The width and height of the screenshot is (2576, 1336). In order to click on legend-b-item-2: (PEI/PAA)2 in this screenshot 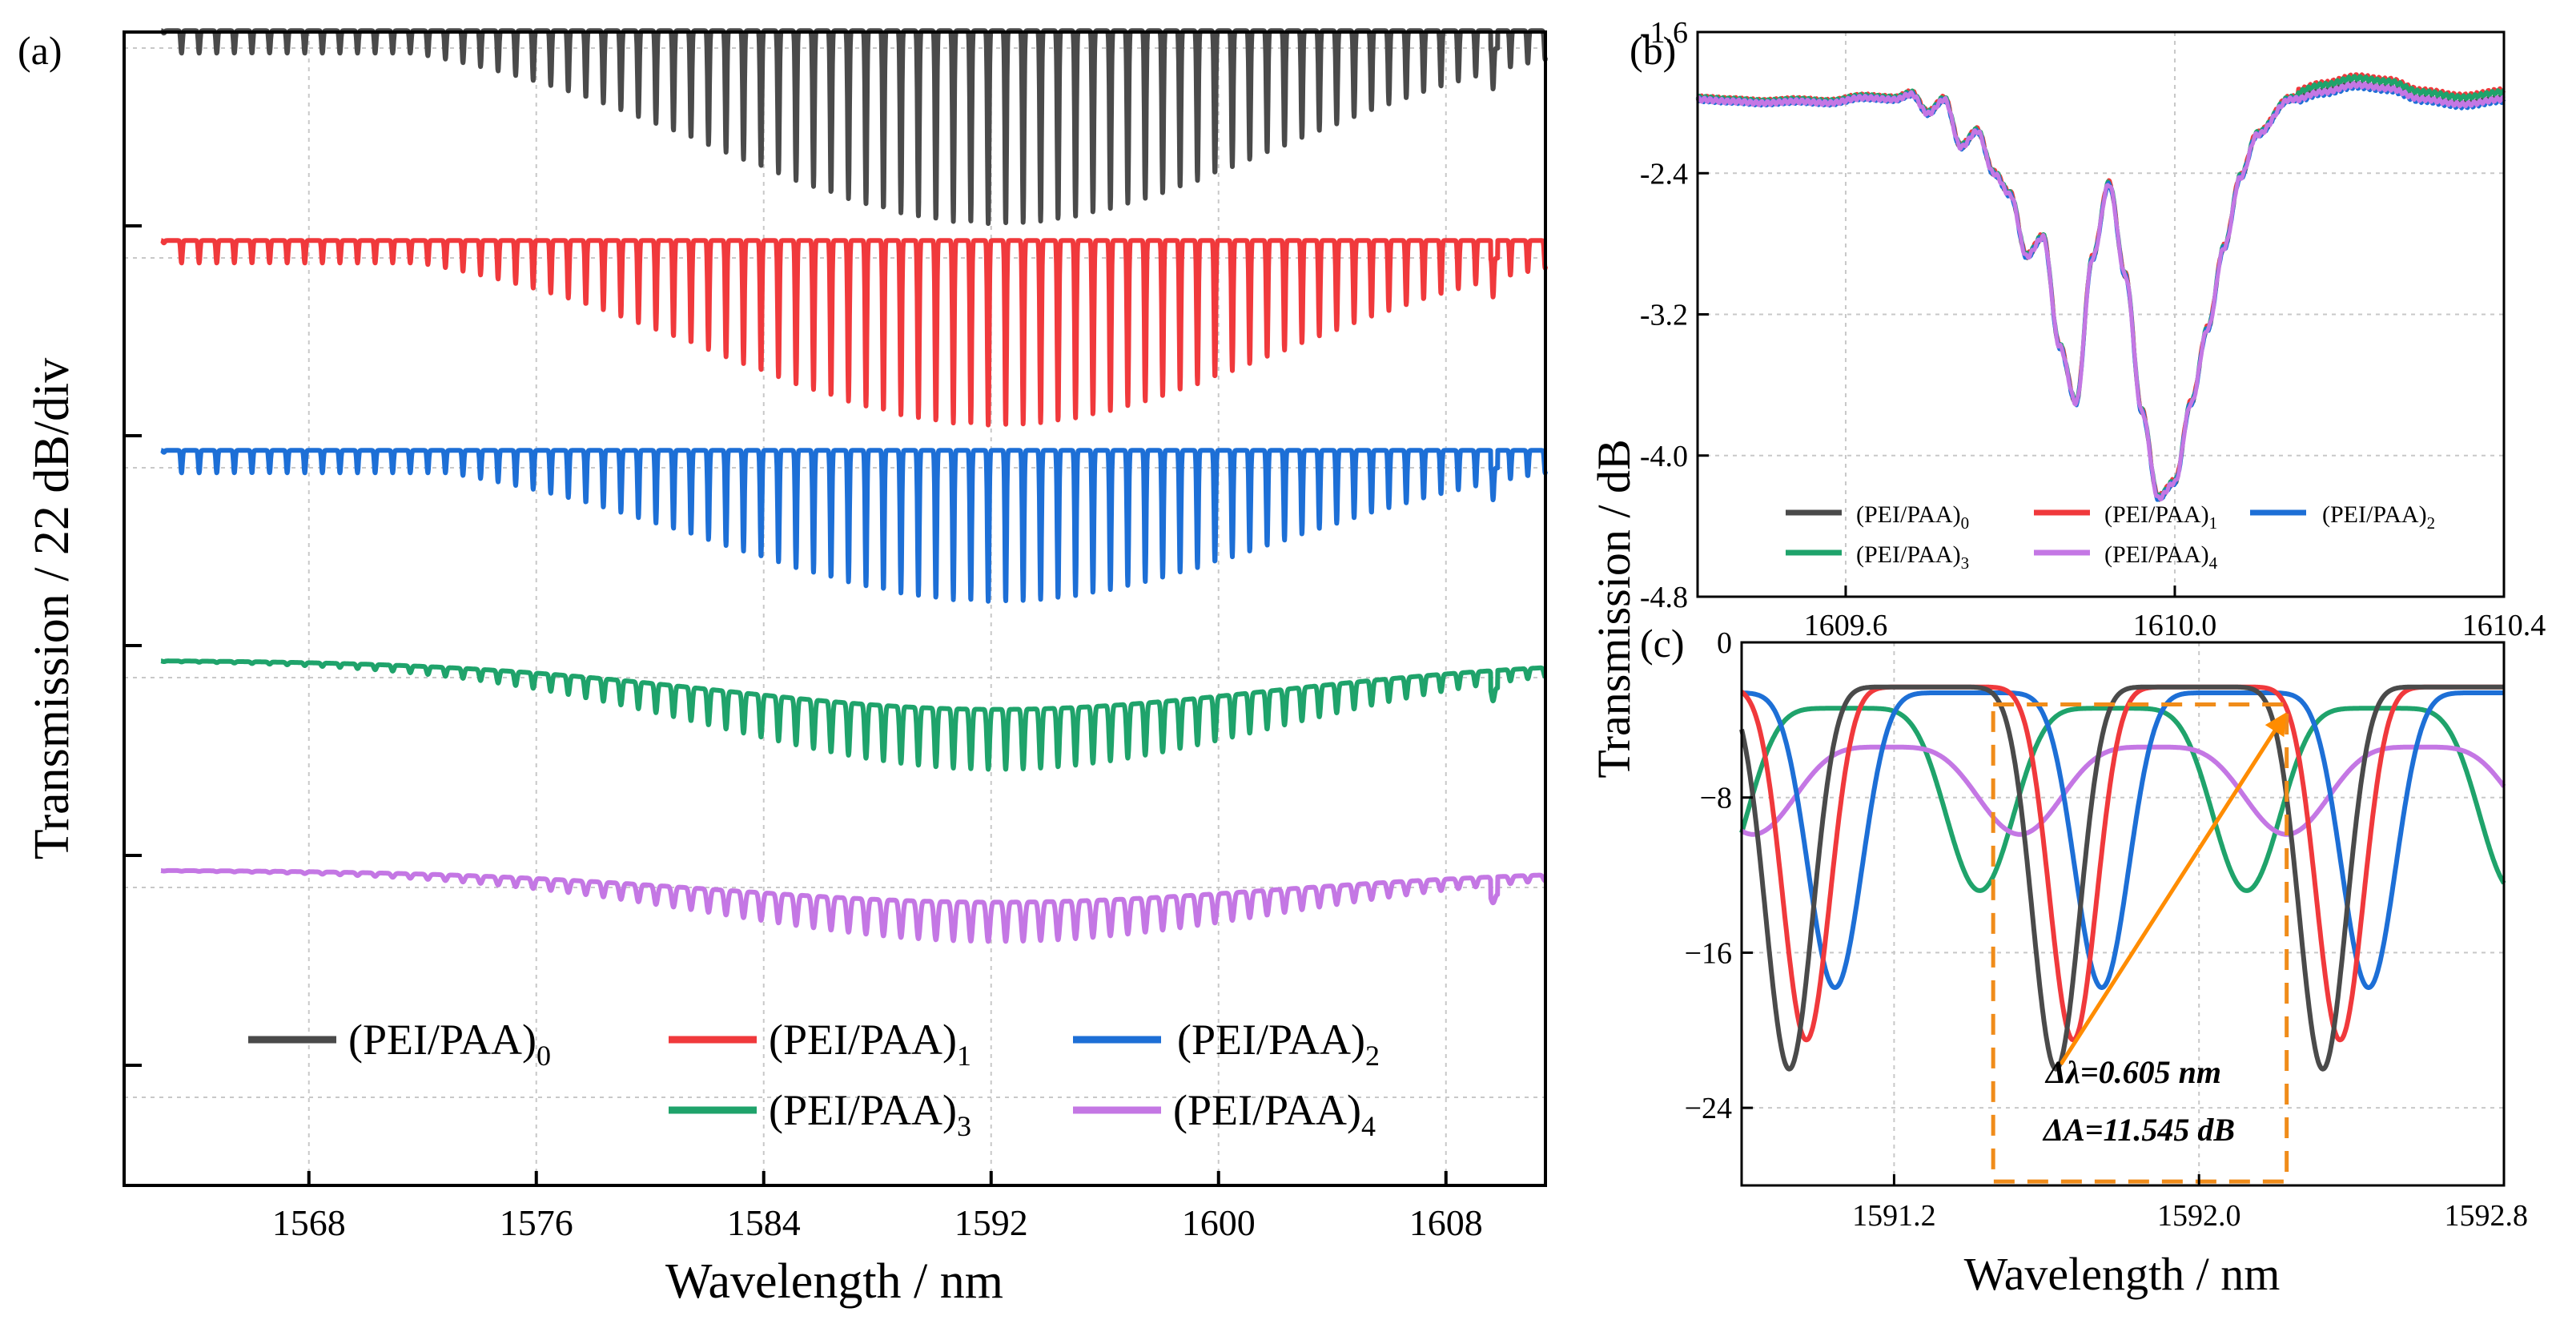, I will do `click(2342, 517)`.